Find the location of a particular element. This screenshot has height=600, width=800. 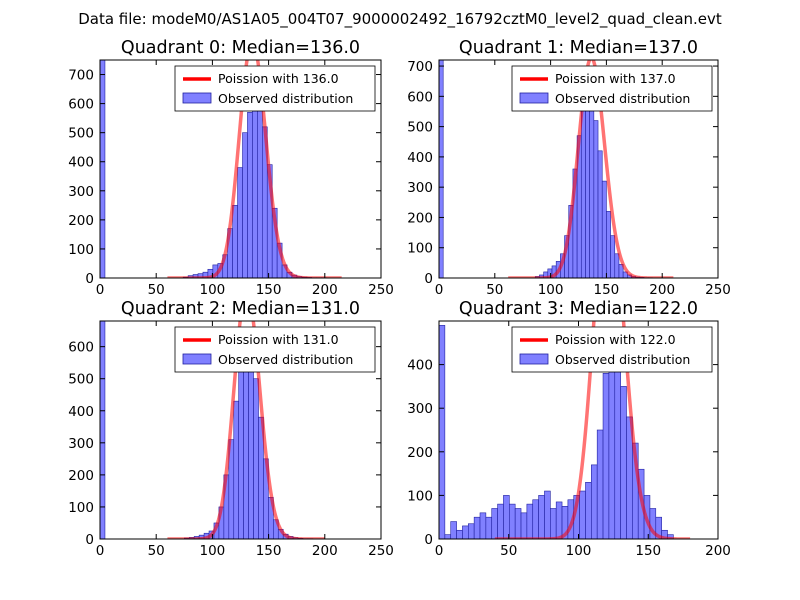

legend-label-poisson: Poission with 122.0 is located at coordinates (615, 339).